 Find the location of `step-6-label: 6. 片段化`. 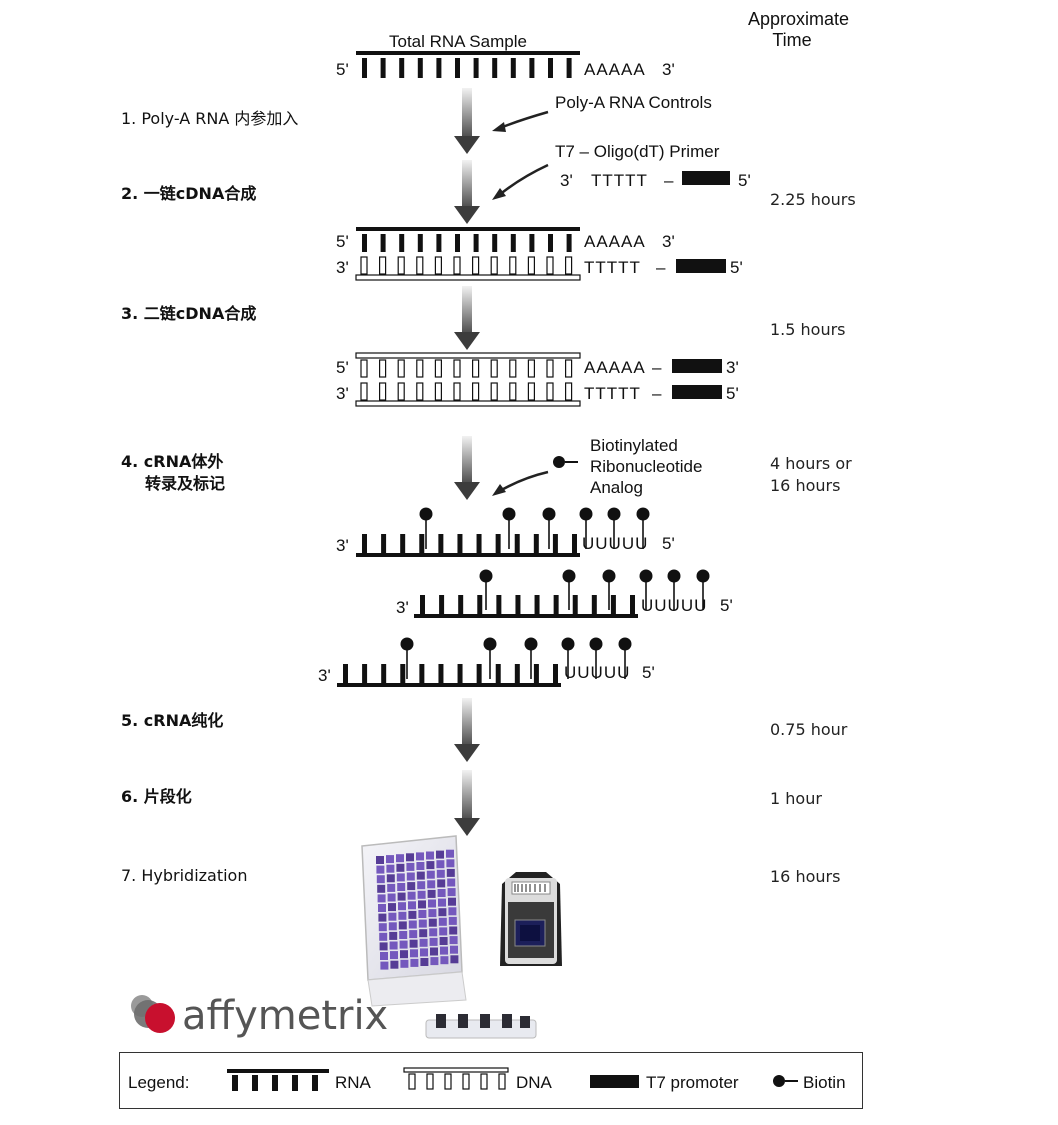

step-6-label: 6. 片段化 is located at coordinates (156, 796).